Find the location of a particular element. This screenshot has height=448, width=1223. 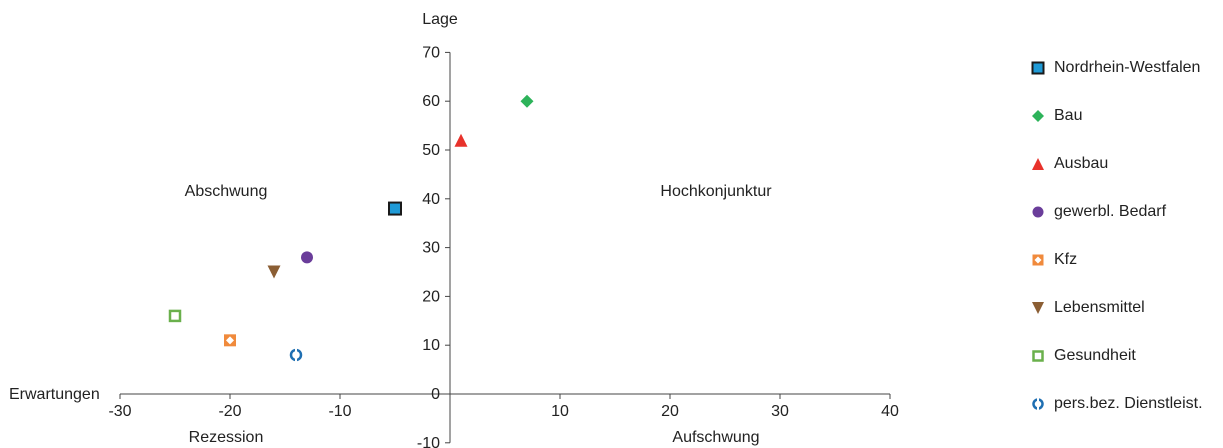

x-axis-label: Erwartungen is located at coordinates (54, 394).